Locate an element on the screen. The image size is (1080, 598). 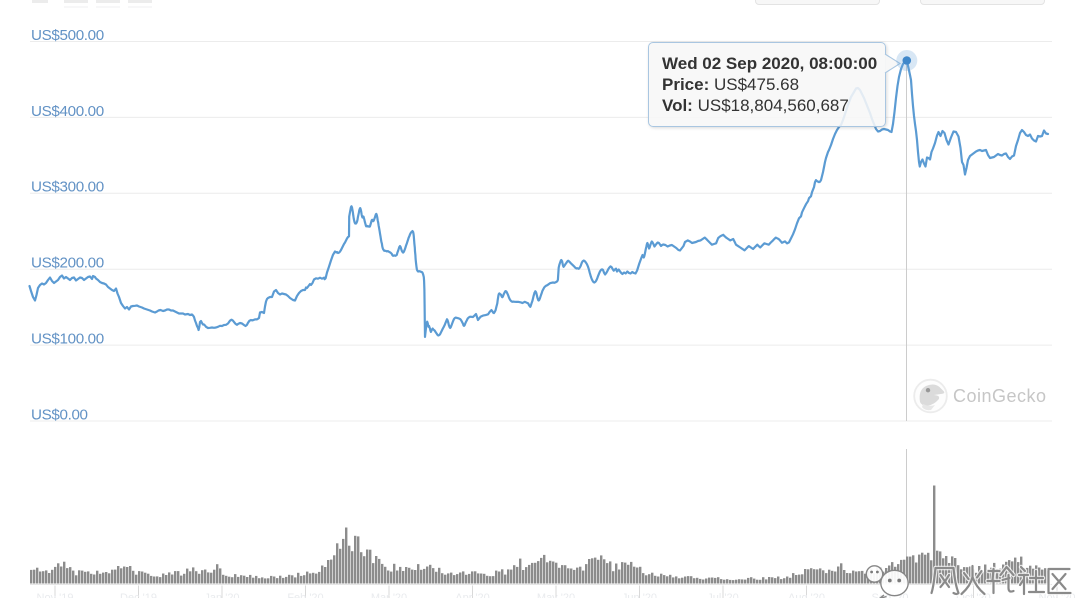
svg-text: US$100.00 is located at coordinates (67, 339).